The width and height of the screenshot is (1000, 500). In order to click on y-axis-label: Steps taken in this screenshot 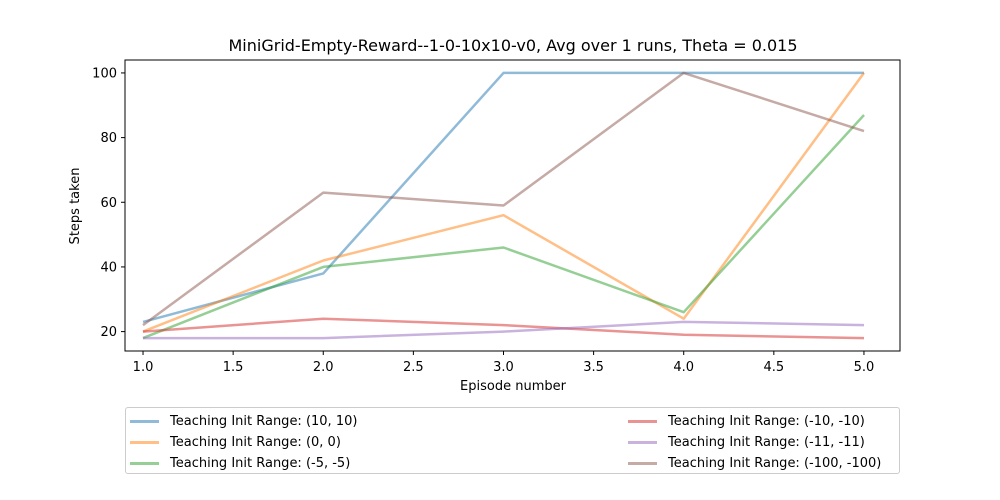, I will do `click(75, 206)`.